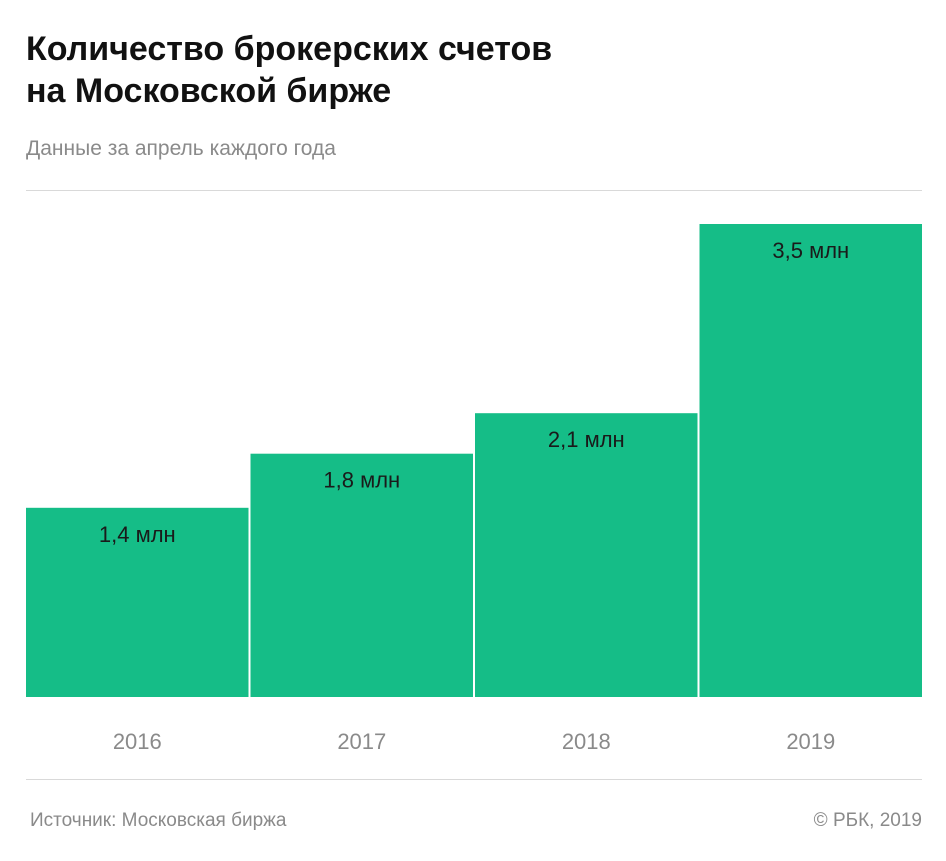  What do you see at coordinates (810, 741) in the screenshot?
I see `x-tick-label-2019: 2019` at bounding box center [810, 741].